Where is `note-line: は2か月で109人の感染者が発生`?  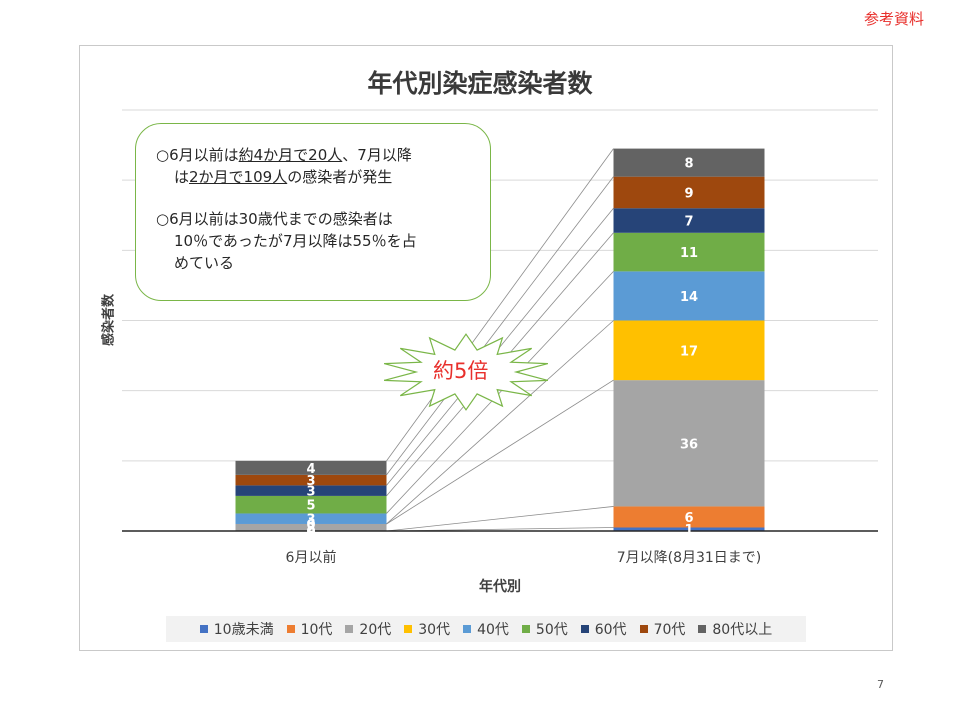 note-line: は2か月で109人の感染者が発生 is located at coordinates (315, 177).